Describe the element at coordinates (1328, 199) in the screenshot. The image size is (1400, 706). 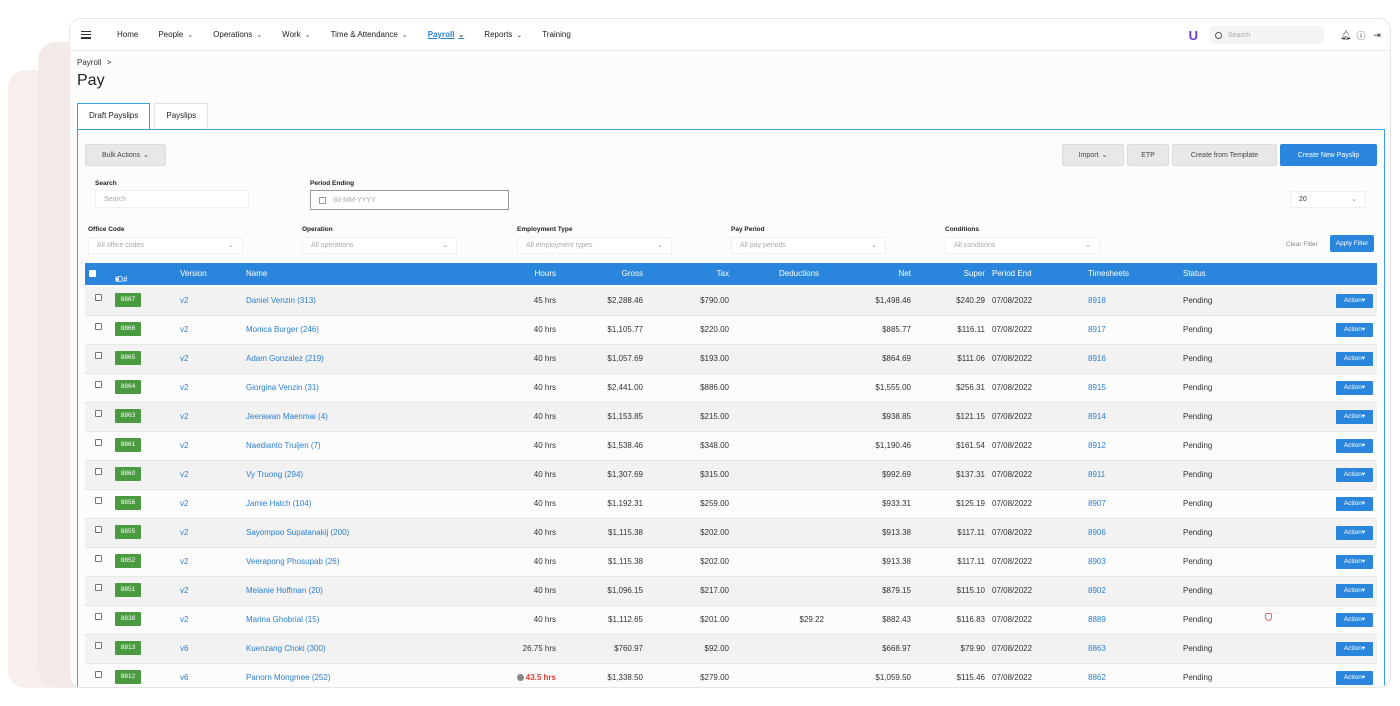
I see `page-size-select: 20 ⌄` at that location.